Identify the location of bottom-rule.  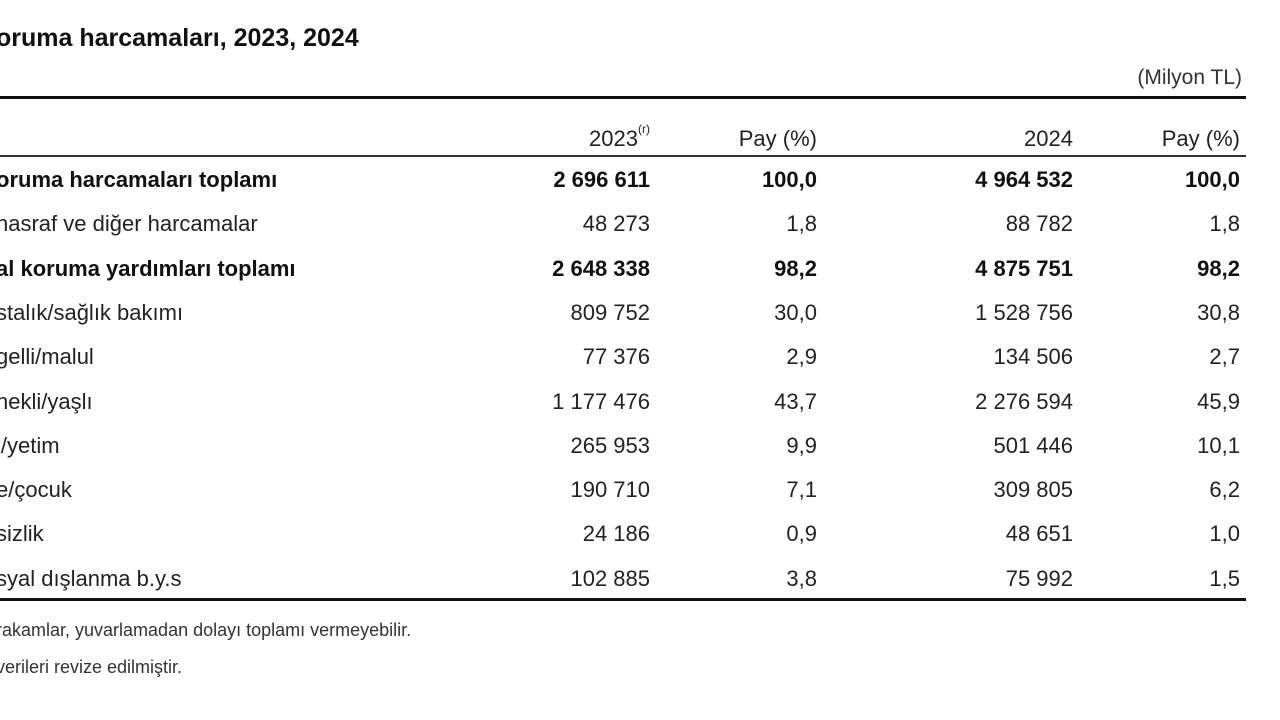
(623, 599).